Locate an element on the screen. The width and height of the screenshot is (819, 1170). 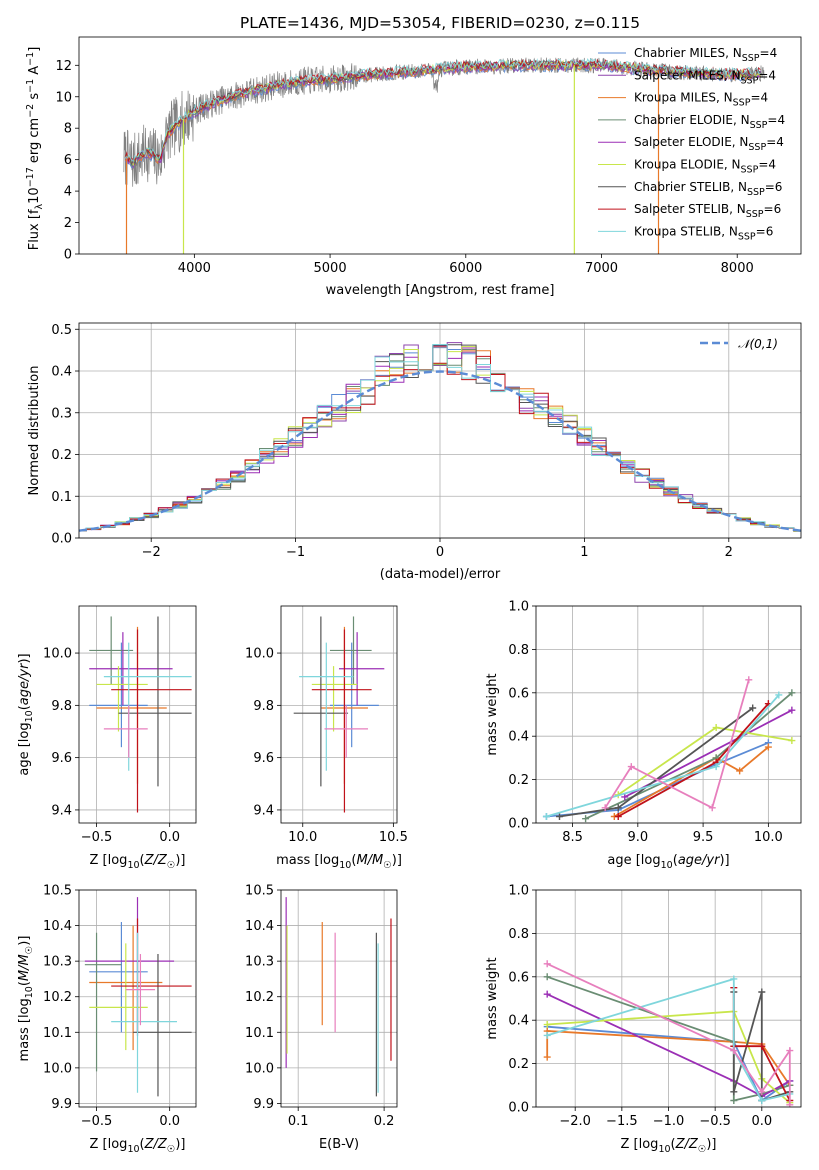
legend-label-part: Chabrier ELODIE, N is located at coordinates (692, 120).